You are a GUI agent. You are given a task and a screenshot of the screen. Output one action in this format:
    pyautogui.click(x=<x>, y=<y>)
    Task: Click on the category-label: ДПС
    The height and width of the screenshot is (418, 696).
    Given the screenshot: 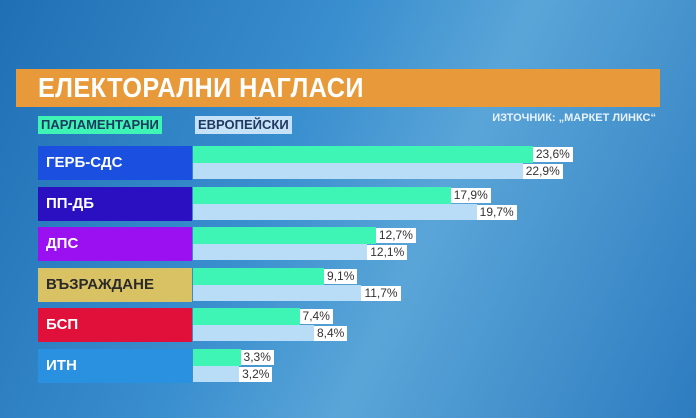 What is the action you would take?
    pyautogui.click(x=115, y=244)
    